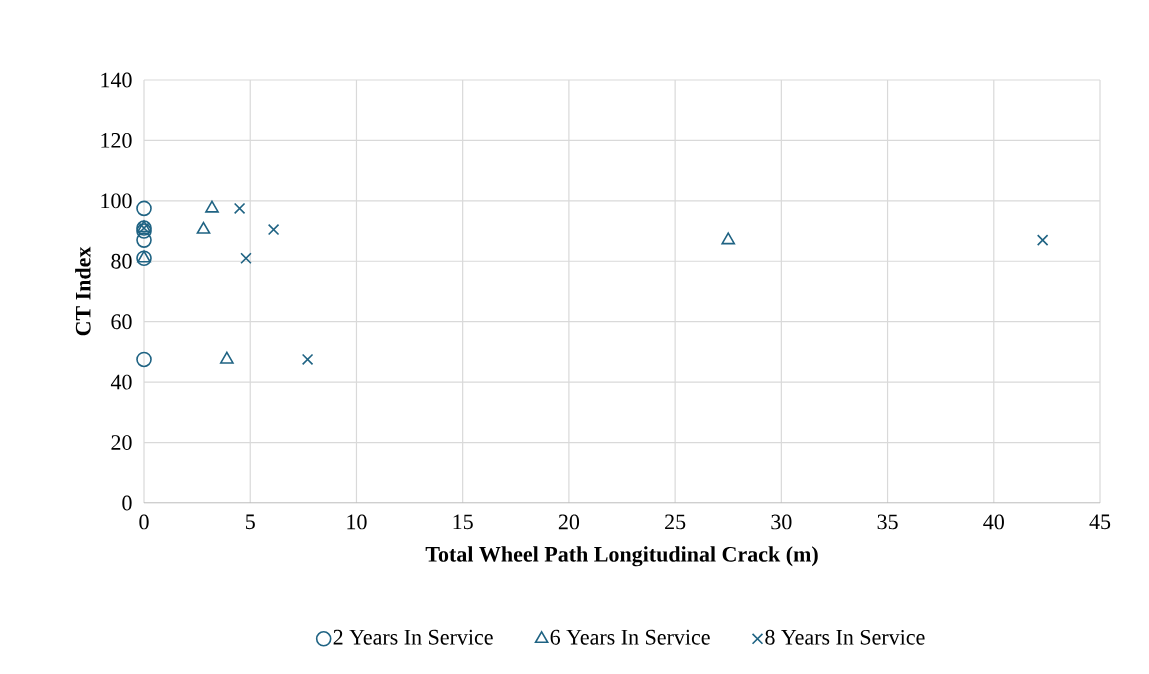 This screenshot has width=1149, height=674. Describe the element at coordinates (887, 522) in the screenshot. I see `x-tick-label: 35` at that location.